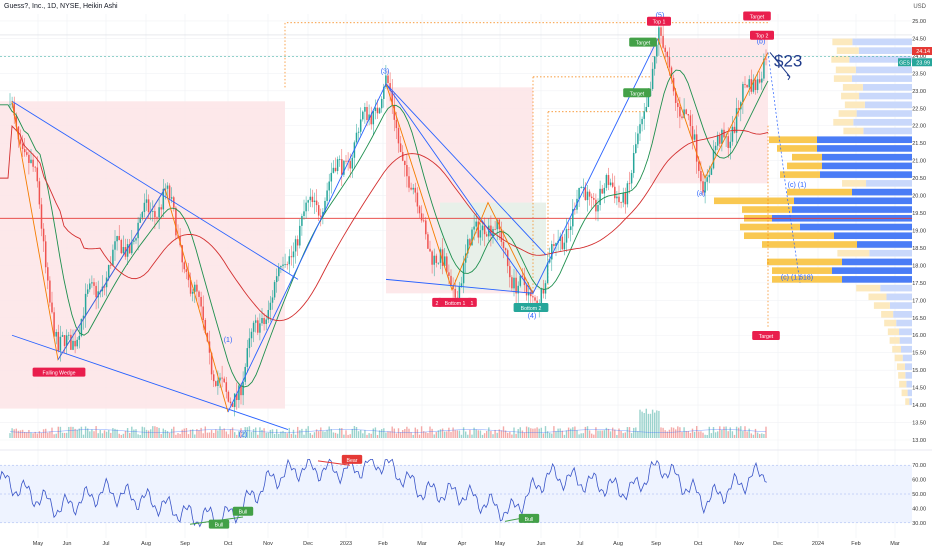  Describe the element at coordinates (541, 544) in the screenshot. I see `time-tick-label: Jun` at that location.